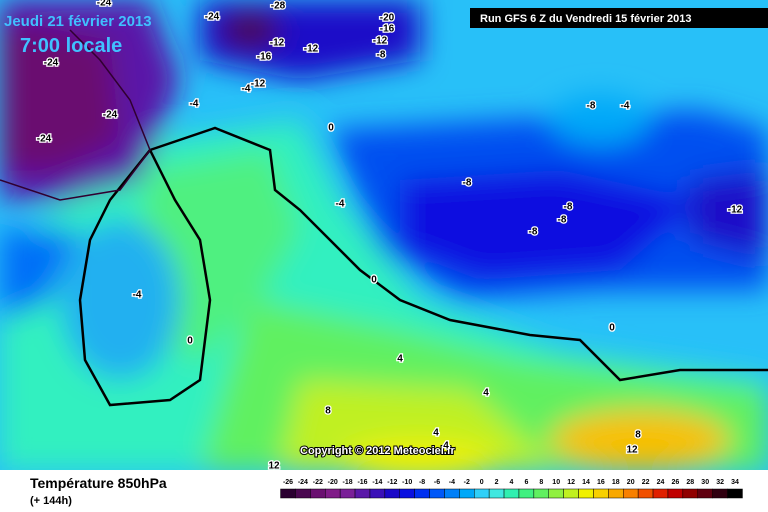 The height and width of the screenshot is (512, 768). Describe the element at coordinates (497, 482) in the screenshot. I see `legend-tick-label: 2` at that location.